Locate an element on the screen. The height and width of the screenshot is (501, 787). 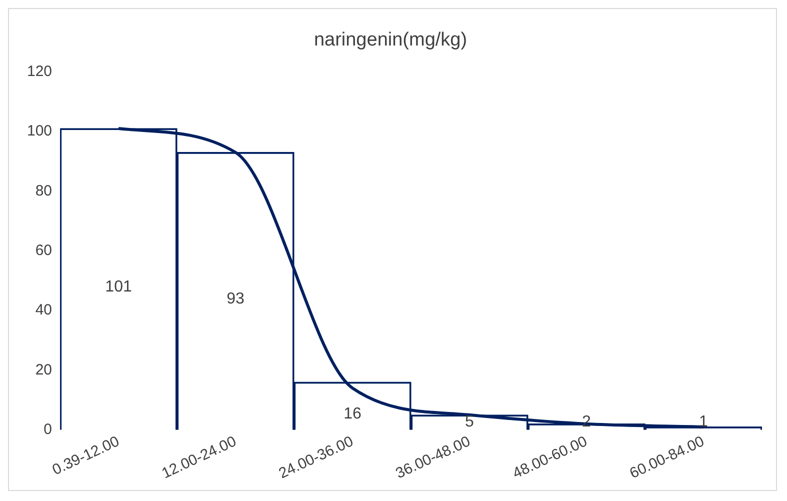
y-tick-label: 20 is located at coordinates (43, 369).